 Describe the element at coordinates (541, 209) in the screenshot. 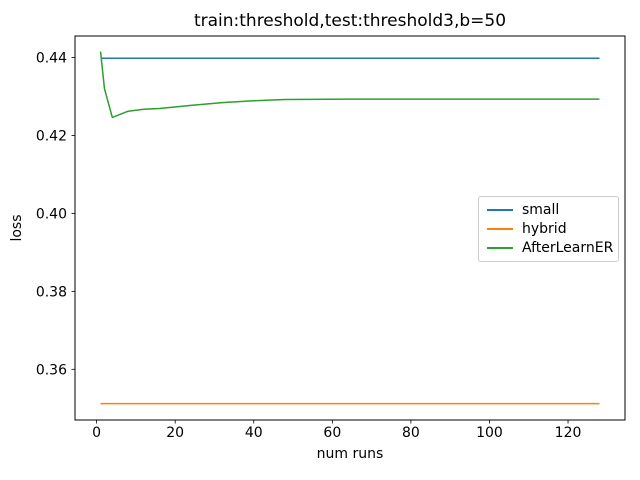

I see `legend-label-small: small` at that location.